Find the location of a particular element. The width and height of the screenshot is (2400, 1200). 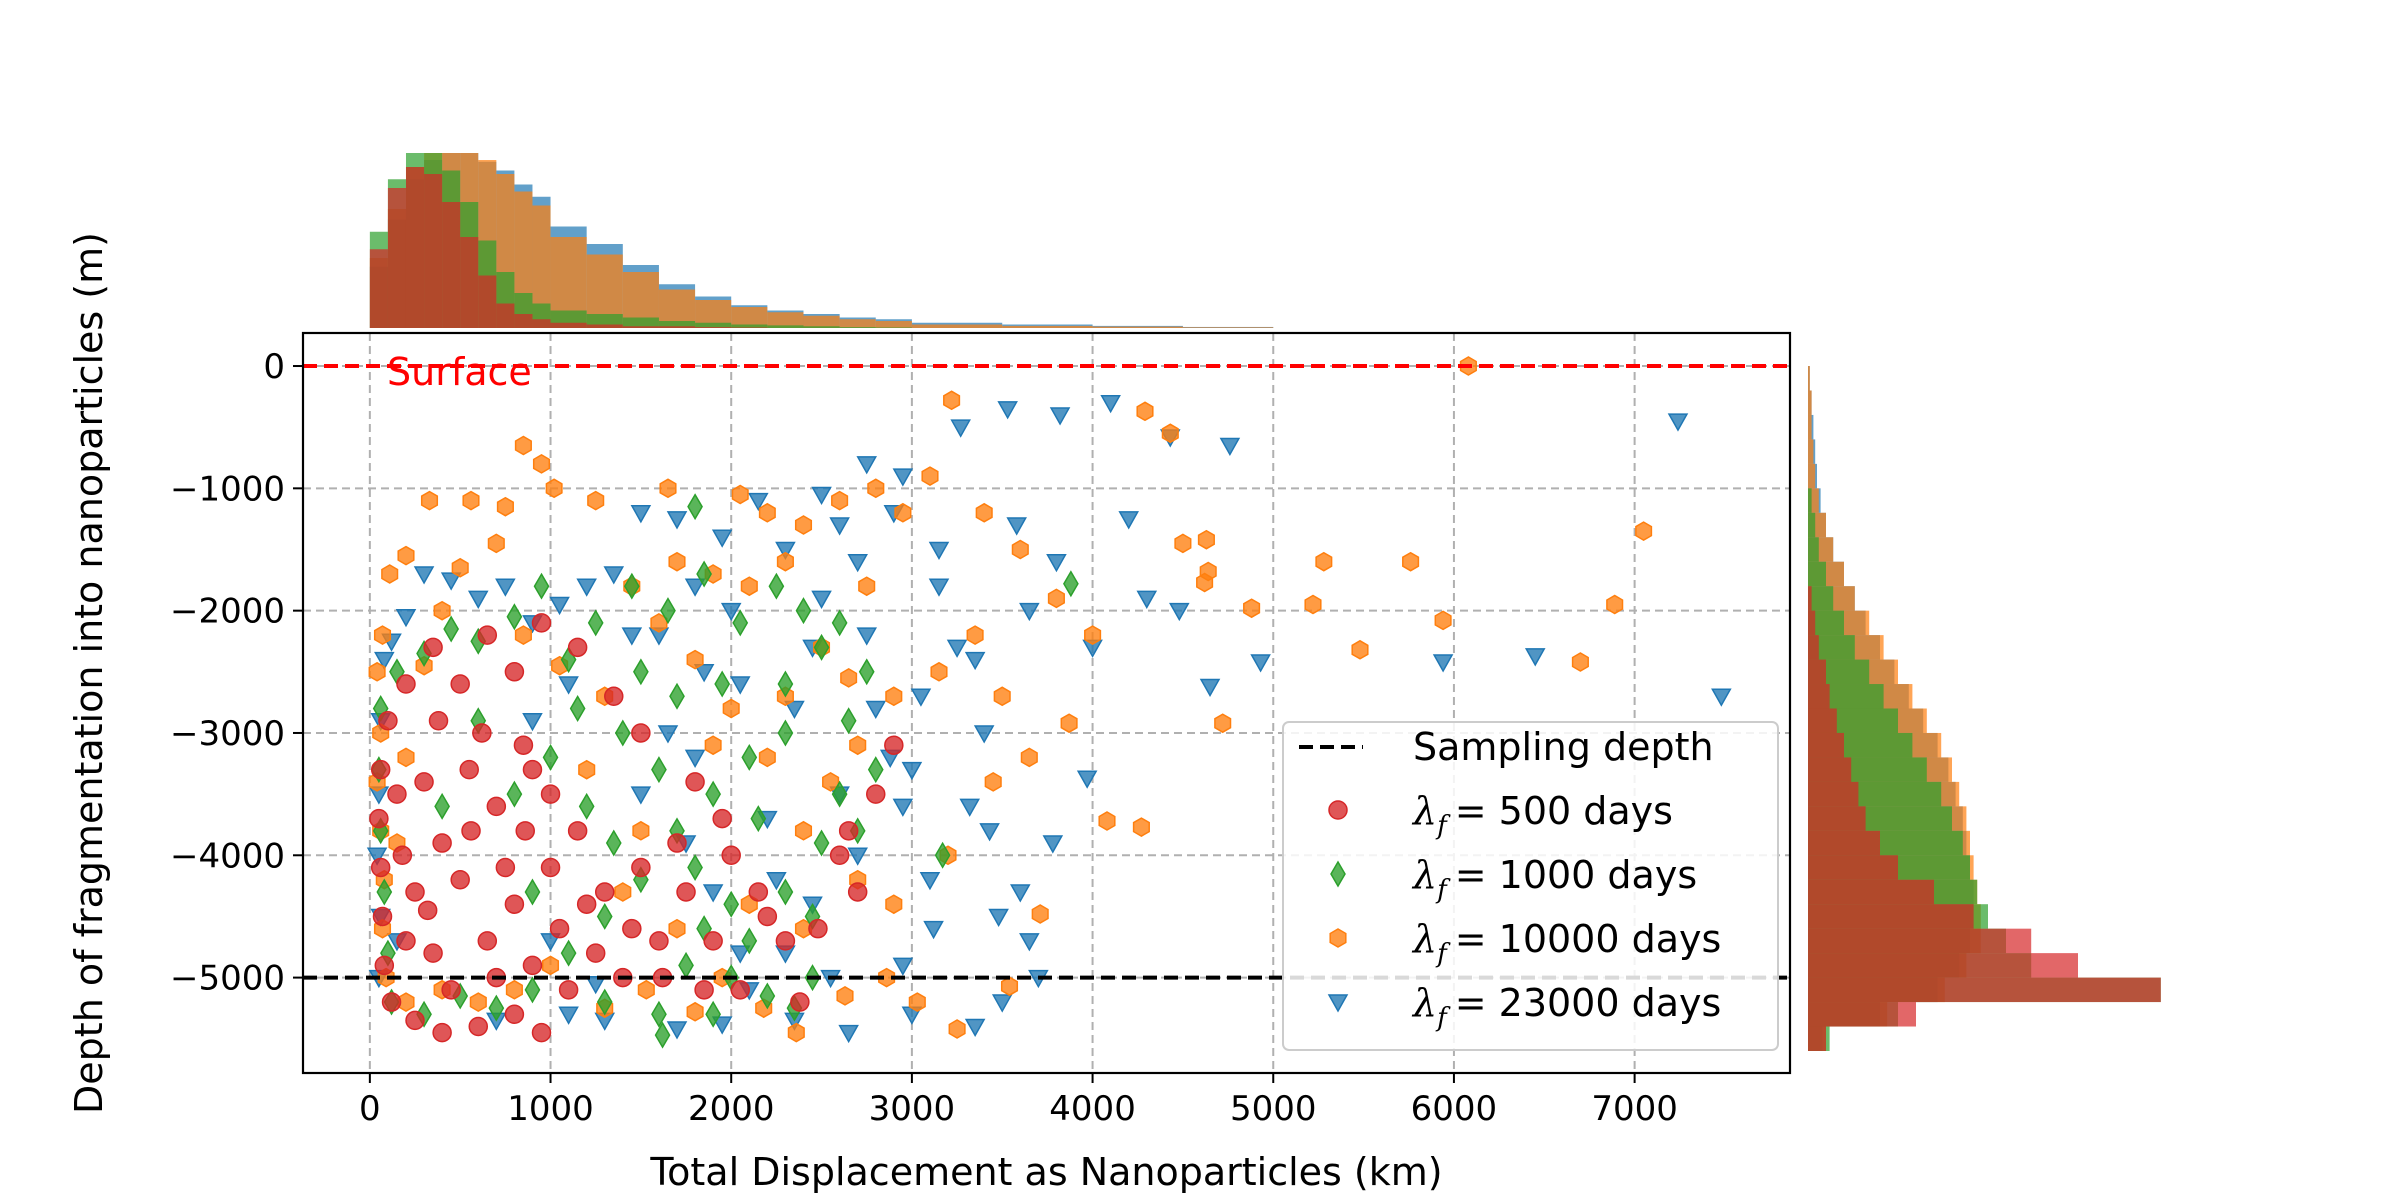

y-tick-label: −5000 is located at coordinates (227, 979).